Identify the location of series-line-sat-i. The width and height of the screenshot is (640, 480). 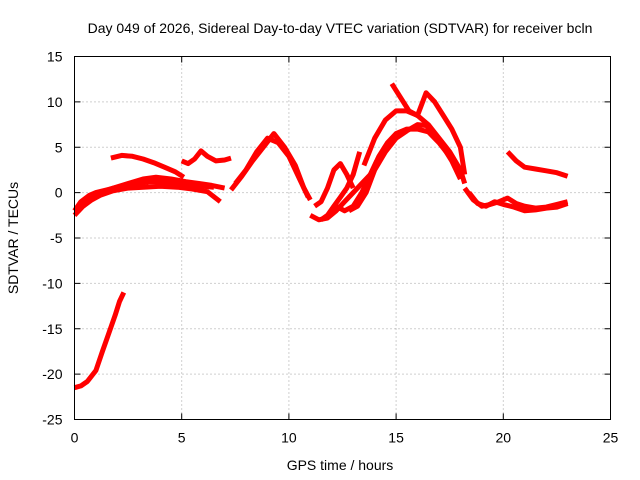
(334, 185).